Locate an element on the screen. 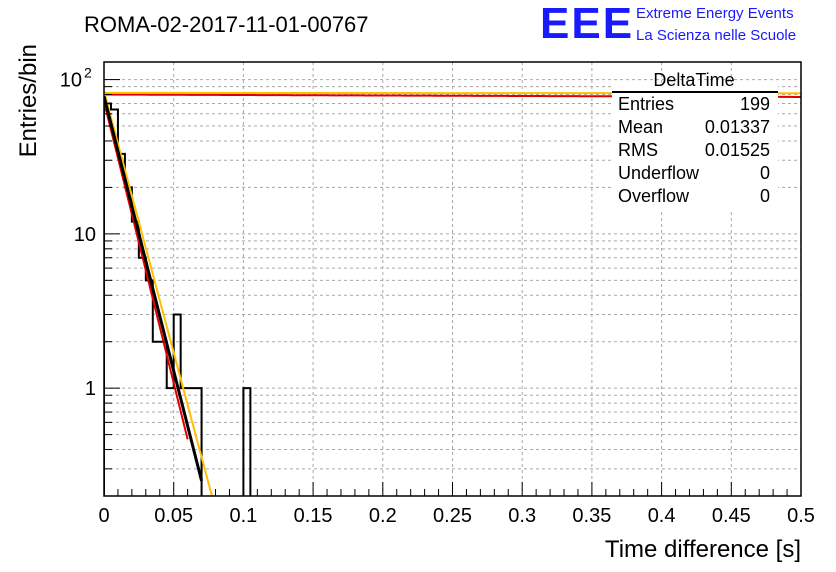 The width and height of the screenshot is (836, 572). stats-value-overflow: 0 is located at coordinates (765, 196).